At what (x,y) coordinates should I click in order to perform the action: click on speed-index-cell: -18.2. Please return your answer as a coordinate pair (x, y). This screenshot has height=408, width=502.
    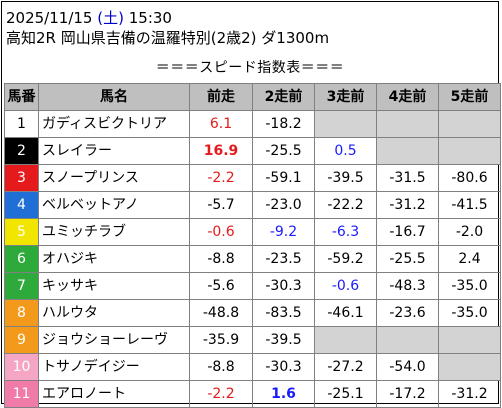
    Looking at the image, I should click on (283, 124).